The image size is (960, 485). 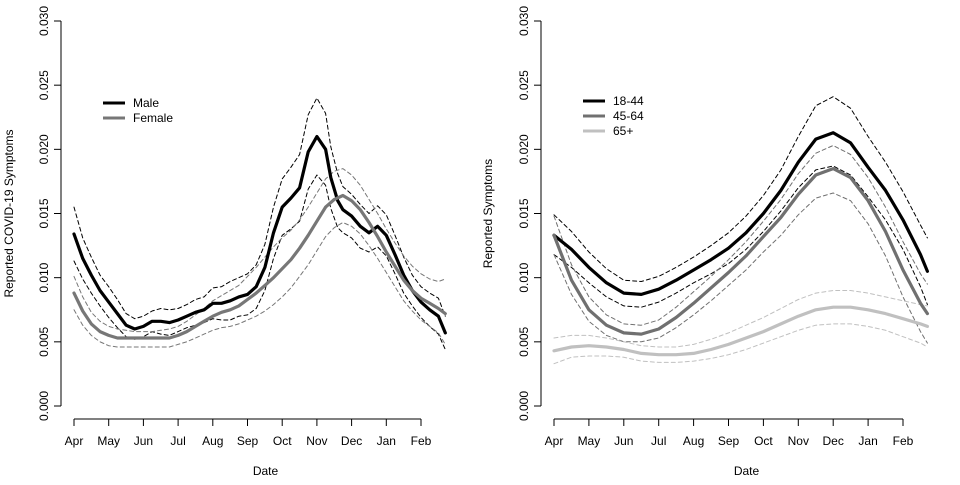 What do you see at coordinates (153, 118) in the screenshot?
I see `legend-label: Female` at bounding box center [153, 118].